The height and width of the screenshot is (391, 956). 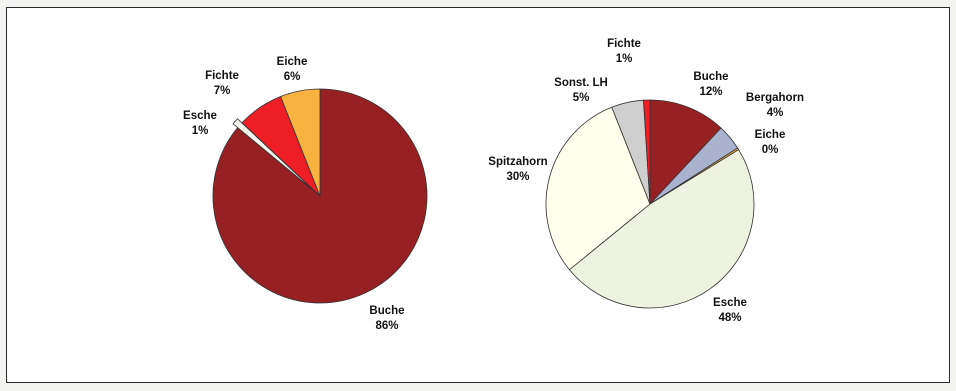 What do you see at coordinates (200, 123) in the screenshot?
I see `slice-label-esche: Esche 1%` at bounding box center [200, 123].